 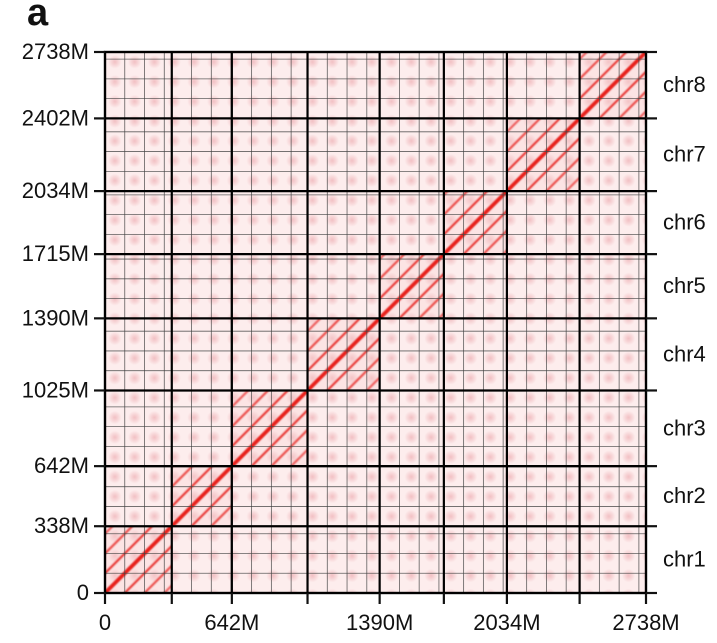 I want to click on chr-label-chr8: chr8, so click(x=684, y=84).